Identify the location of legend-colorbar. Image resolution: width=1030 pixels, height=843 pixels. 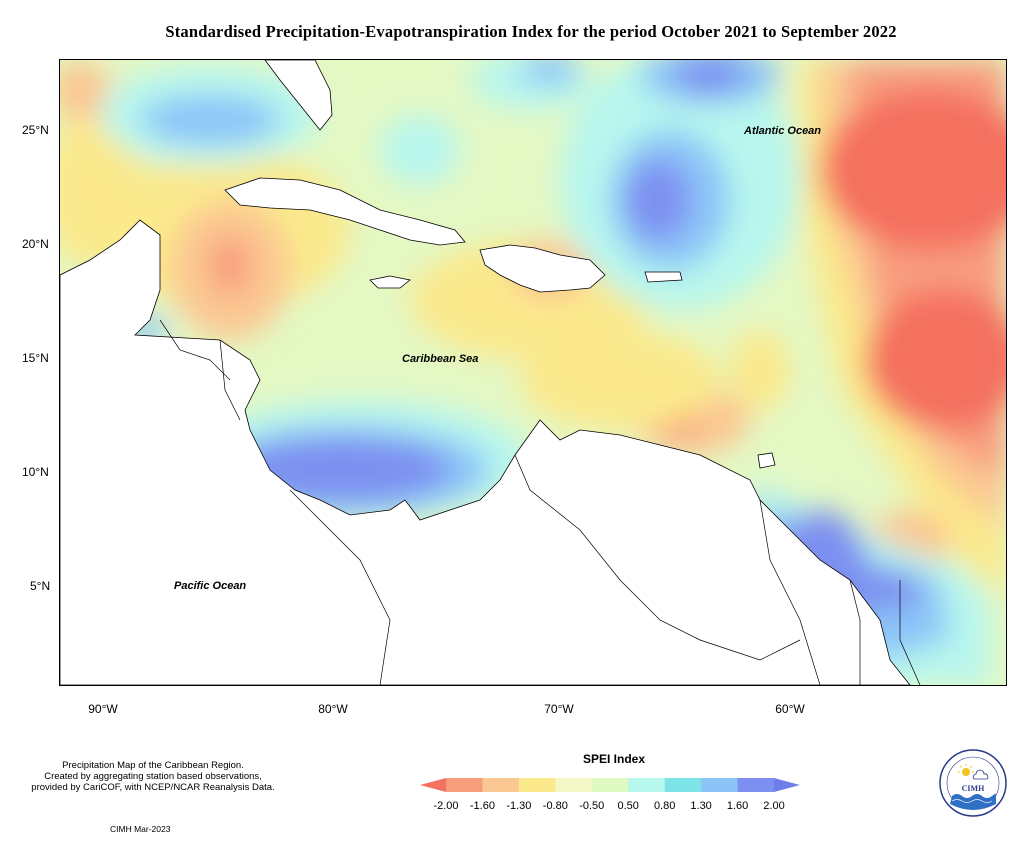
(610, 785).